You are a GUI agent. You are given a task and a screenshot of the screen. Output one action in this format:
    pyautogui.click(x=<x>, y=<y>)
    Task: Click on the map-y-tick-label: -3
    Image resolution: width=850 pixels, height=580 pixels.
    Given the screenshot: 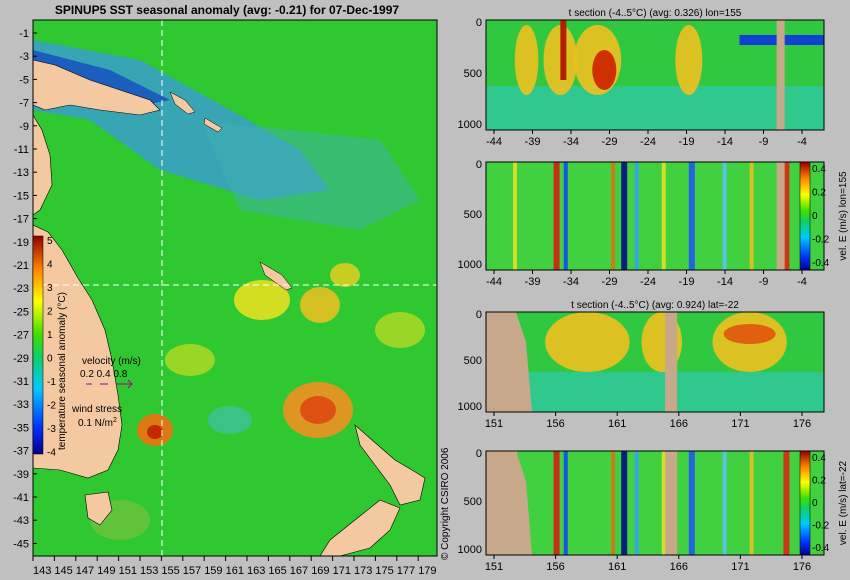 What is the action you would take?
    pyautogui.click(x=24, y=57)
    